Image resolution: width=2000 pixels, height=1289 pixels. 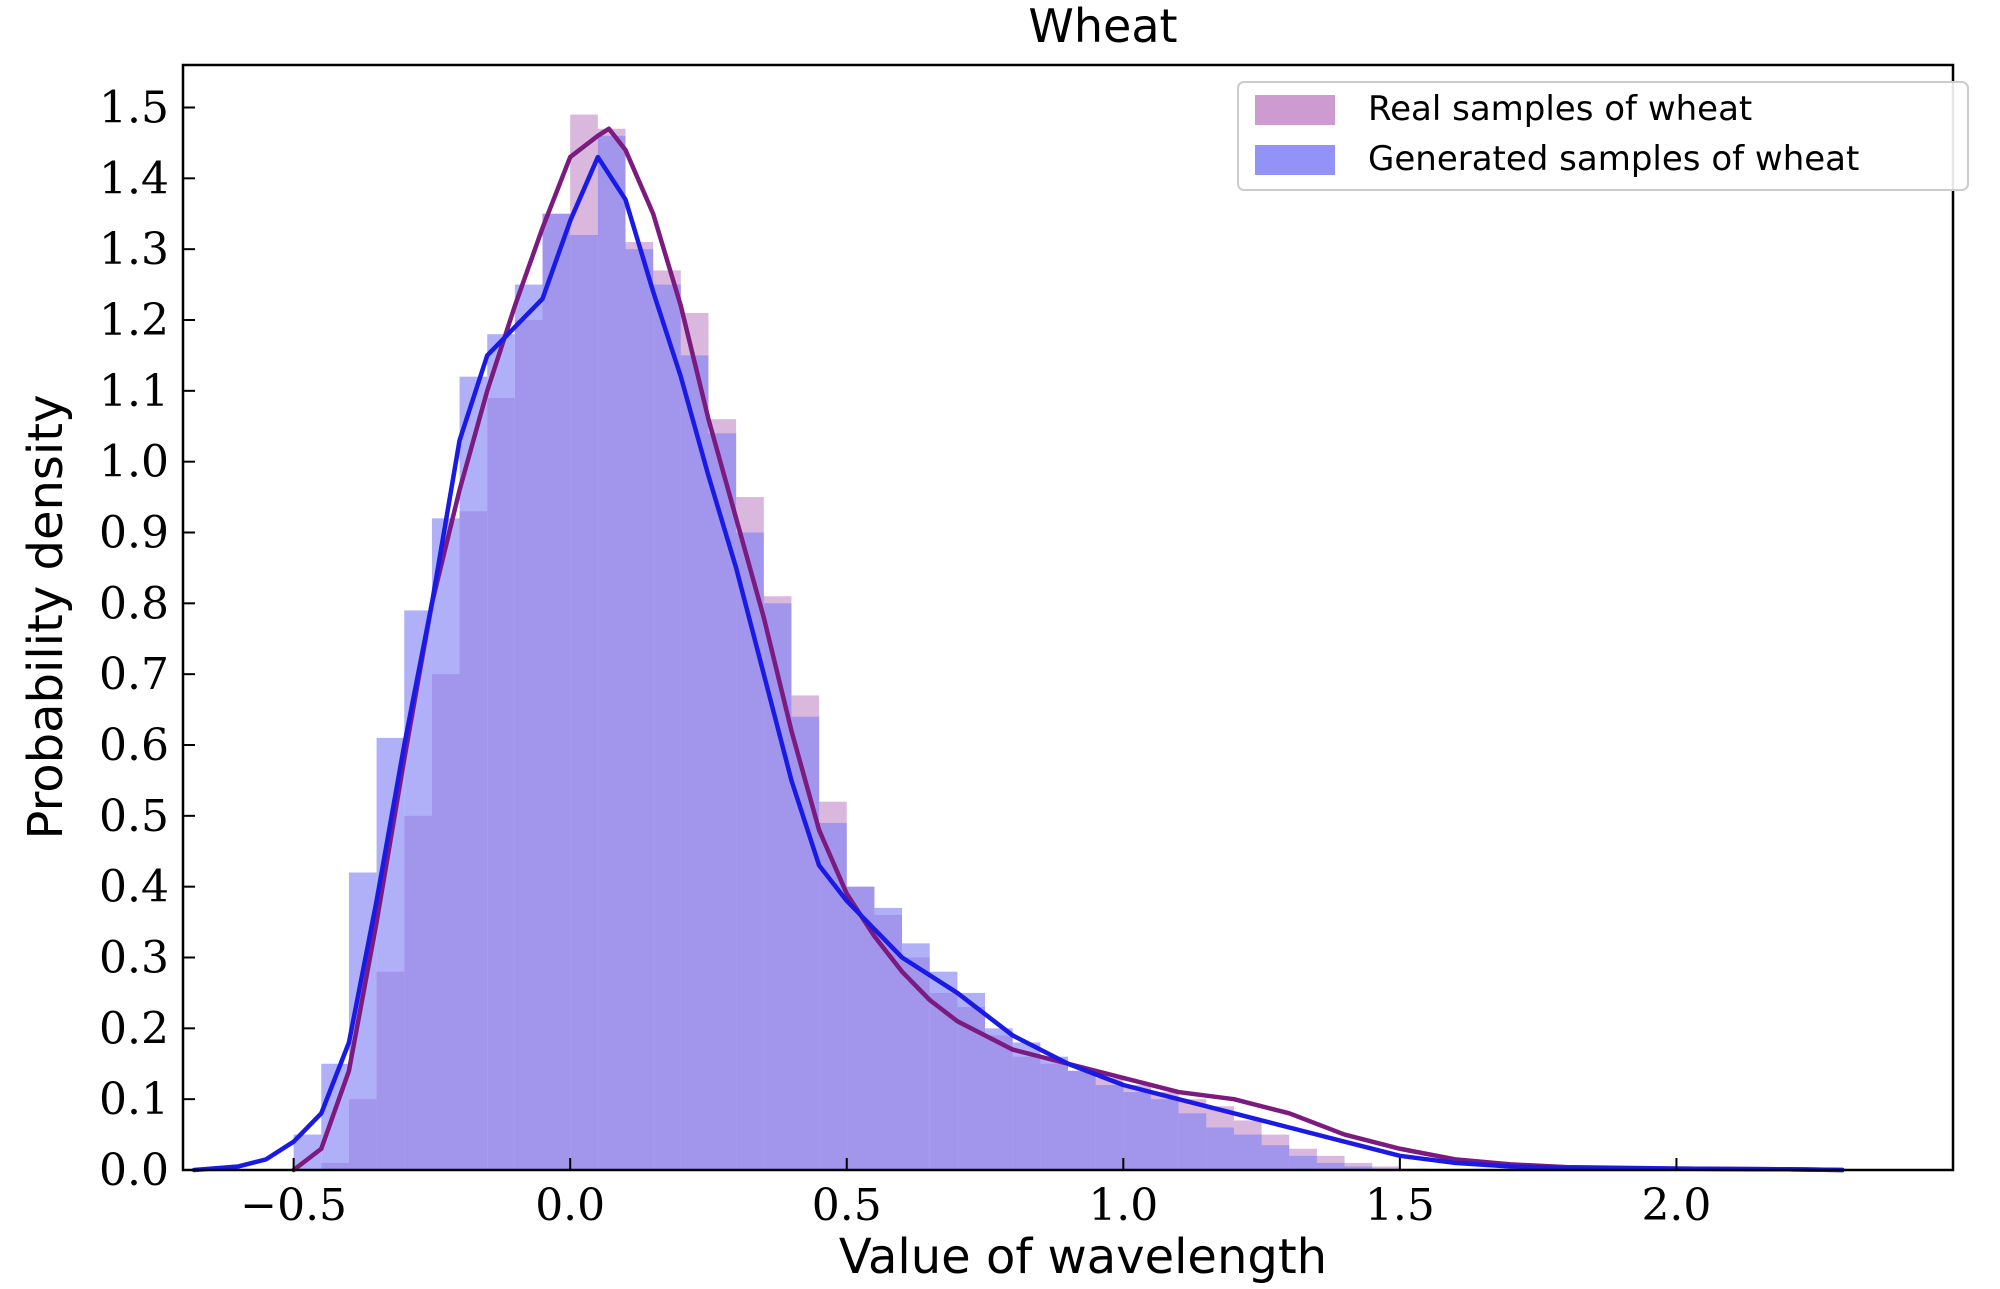 I want to click on y-tick-label: 0.3, so click(x=134, y=958).